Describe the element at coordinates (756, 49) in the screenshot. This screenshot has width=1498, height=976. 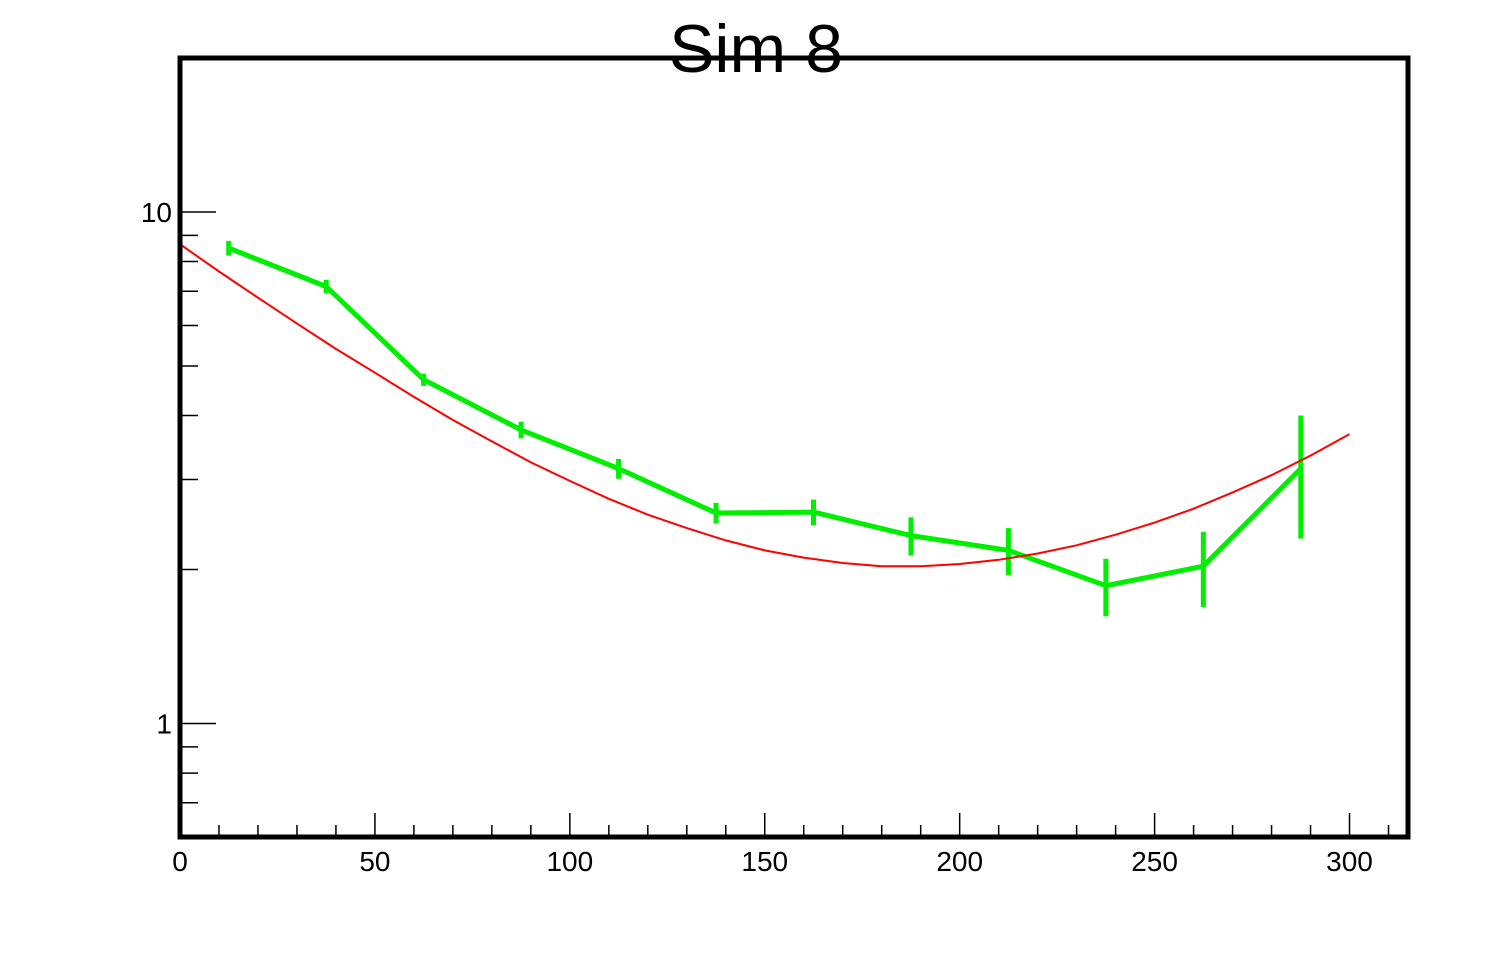
I see `chart-title: Sim 8` at that location.